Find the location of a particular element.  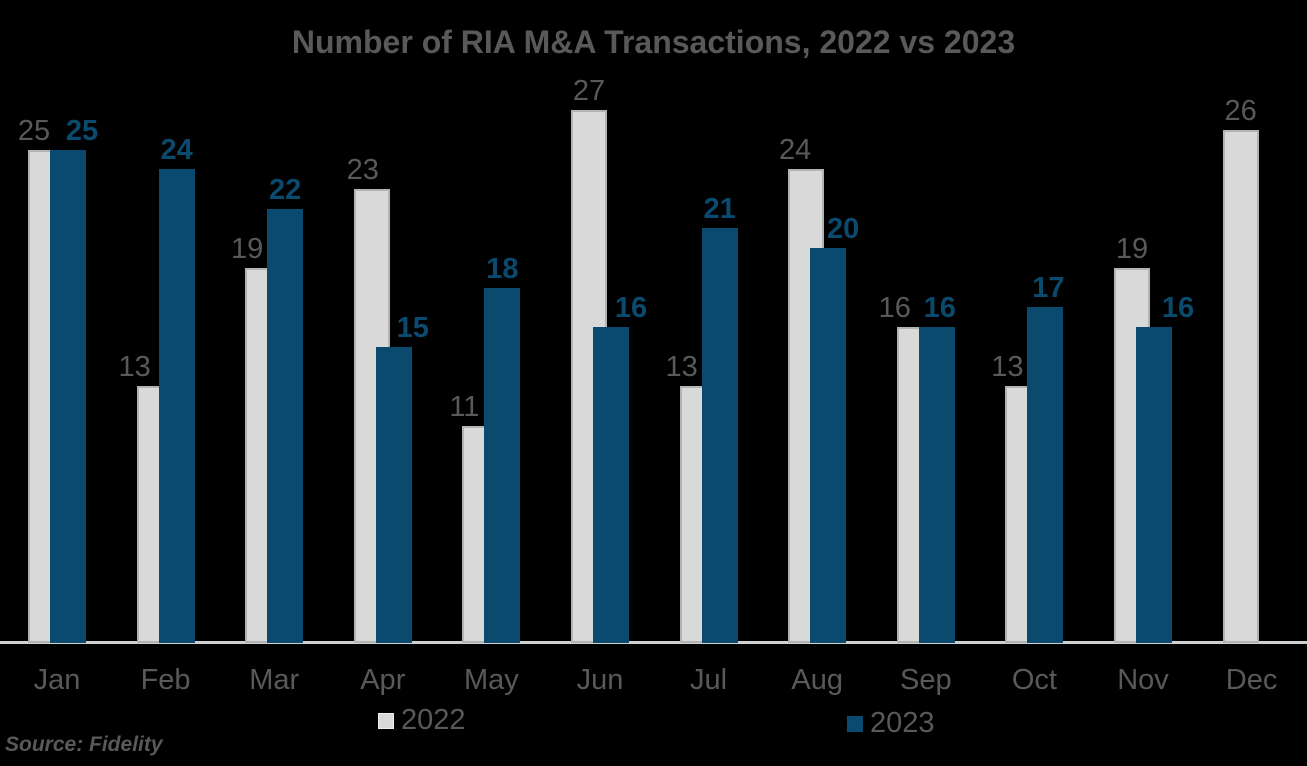

legend-swatch-2023-icon is located at coordinates (855, 723).